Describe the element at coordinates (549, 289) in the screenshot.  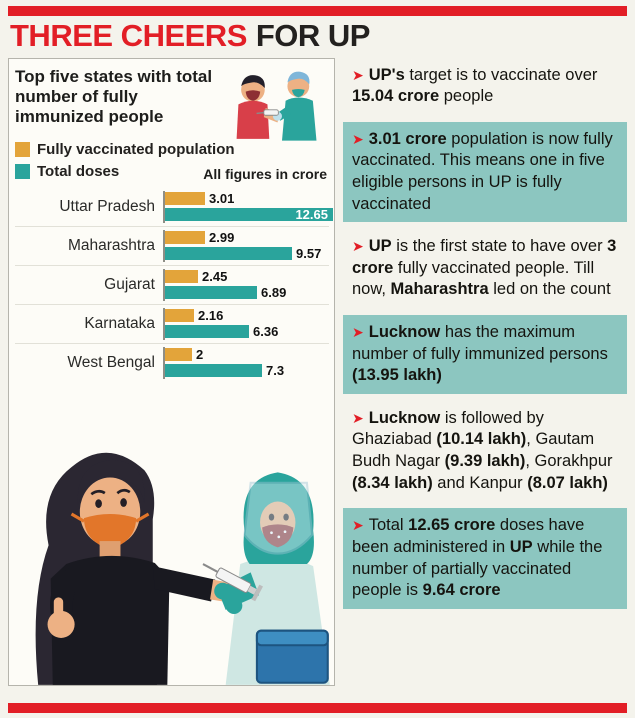
I see `bullet-text: led on the count` at that location.